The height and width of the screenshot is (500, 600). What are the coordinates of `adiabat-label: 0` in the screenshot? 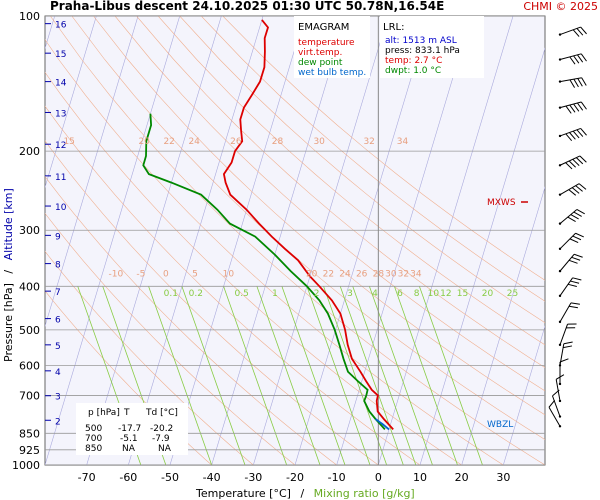 It's located at (166, 274).